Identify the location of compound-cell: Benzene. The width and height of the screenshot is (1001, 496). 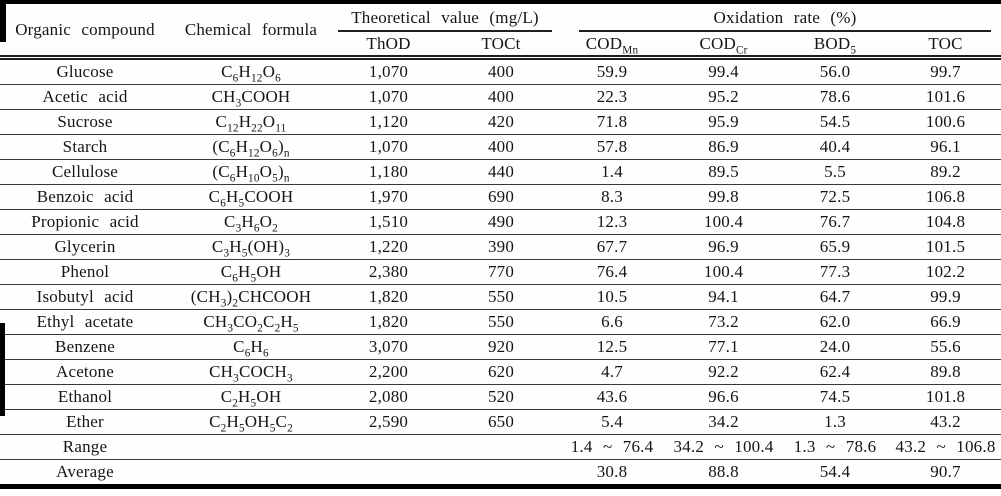
(85, 347).